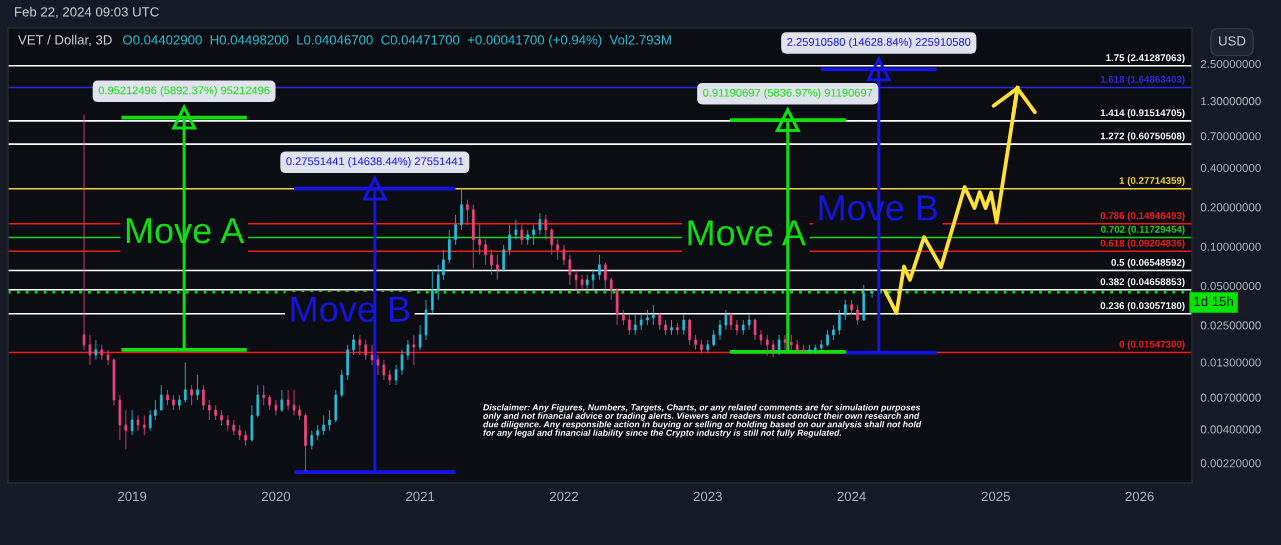 This screenshot has width=1281, height=545. What do you see at coordinates (1152, 345) in the screenshot?
I see `ref-line-label: 0 (0.01547300)` at bounding box center [1152, 345].